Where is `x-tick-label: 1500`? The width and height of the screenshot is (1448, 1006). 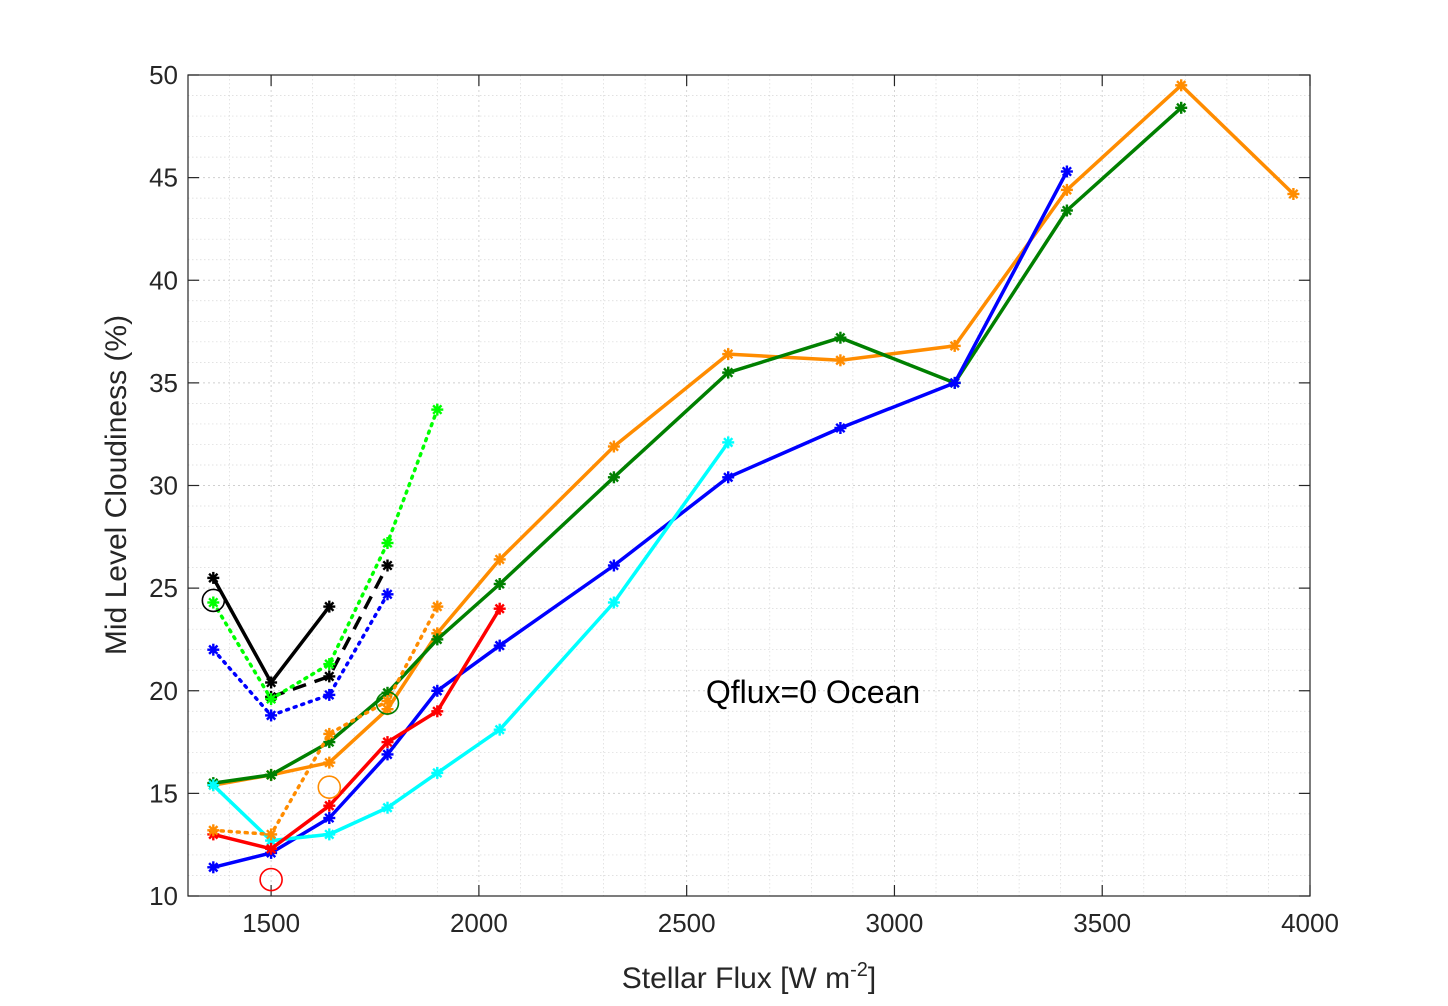
x-tick-label: 1500 is located at coordinates (271, 923).